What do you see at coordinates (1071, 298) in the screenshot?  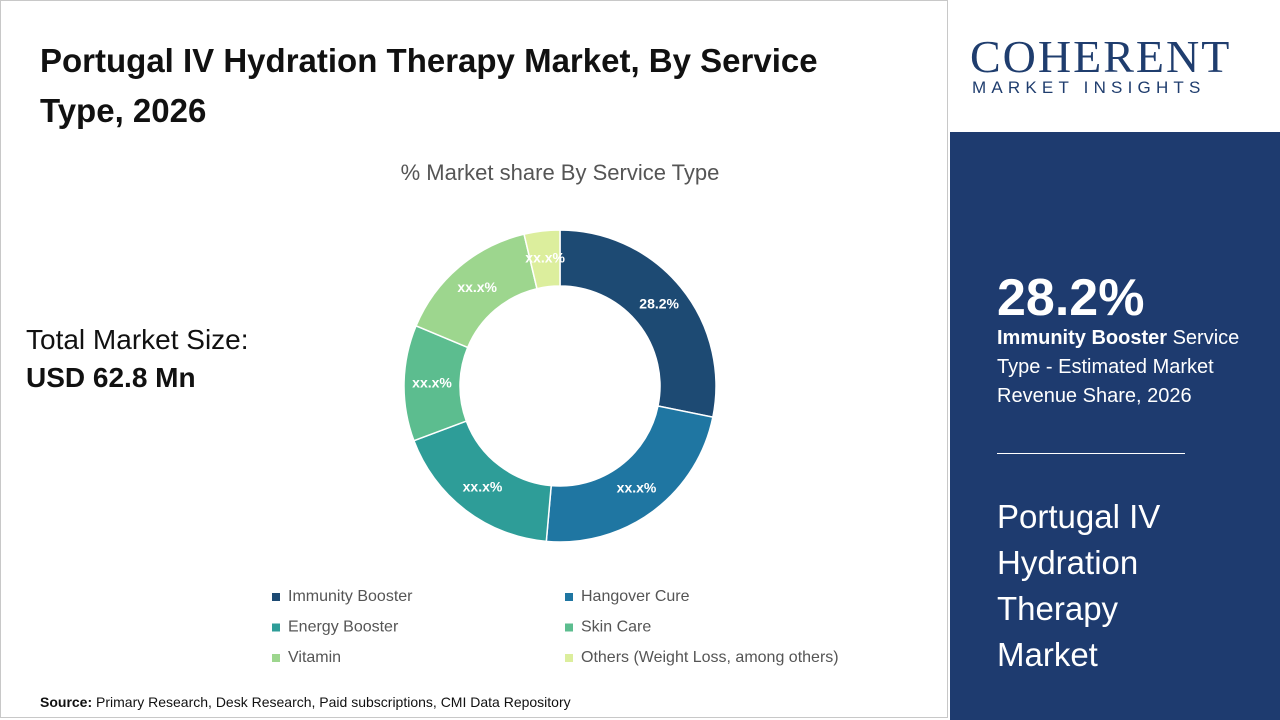 I see `highlight-value: 28.2%` at bounding box center [1071, 298].